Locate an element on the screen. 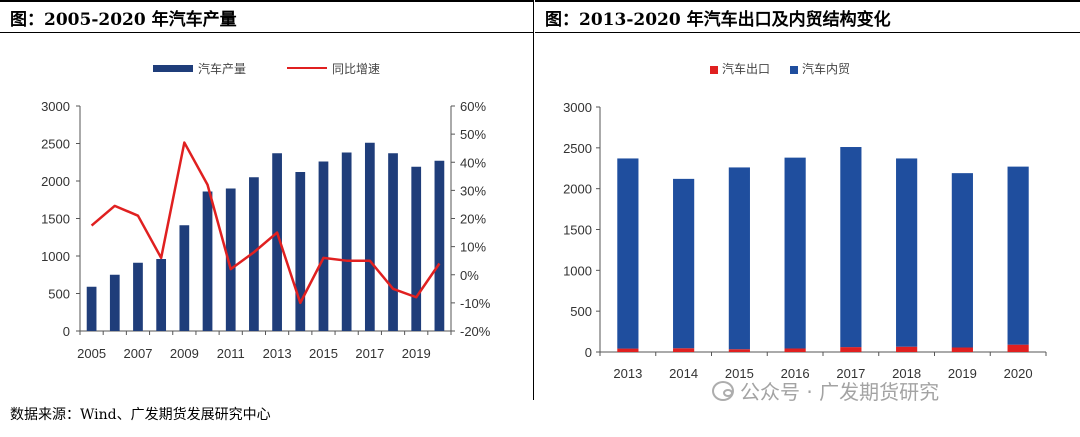  x-tick-label: 2018 is located at coordinates (906, 373).